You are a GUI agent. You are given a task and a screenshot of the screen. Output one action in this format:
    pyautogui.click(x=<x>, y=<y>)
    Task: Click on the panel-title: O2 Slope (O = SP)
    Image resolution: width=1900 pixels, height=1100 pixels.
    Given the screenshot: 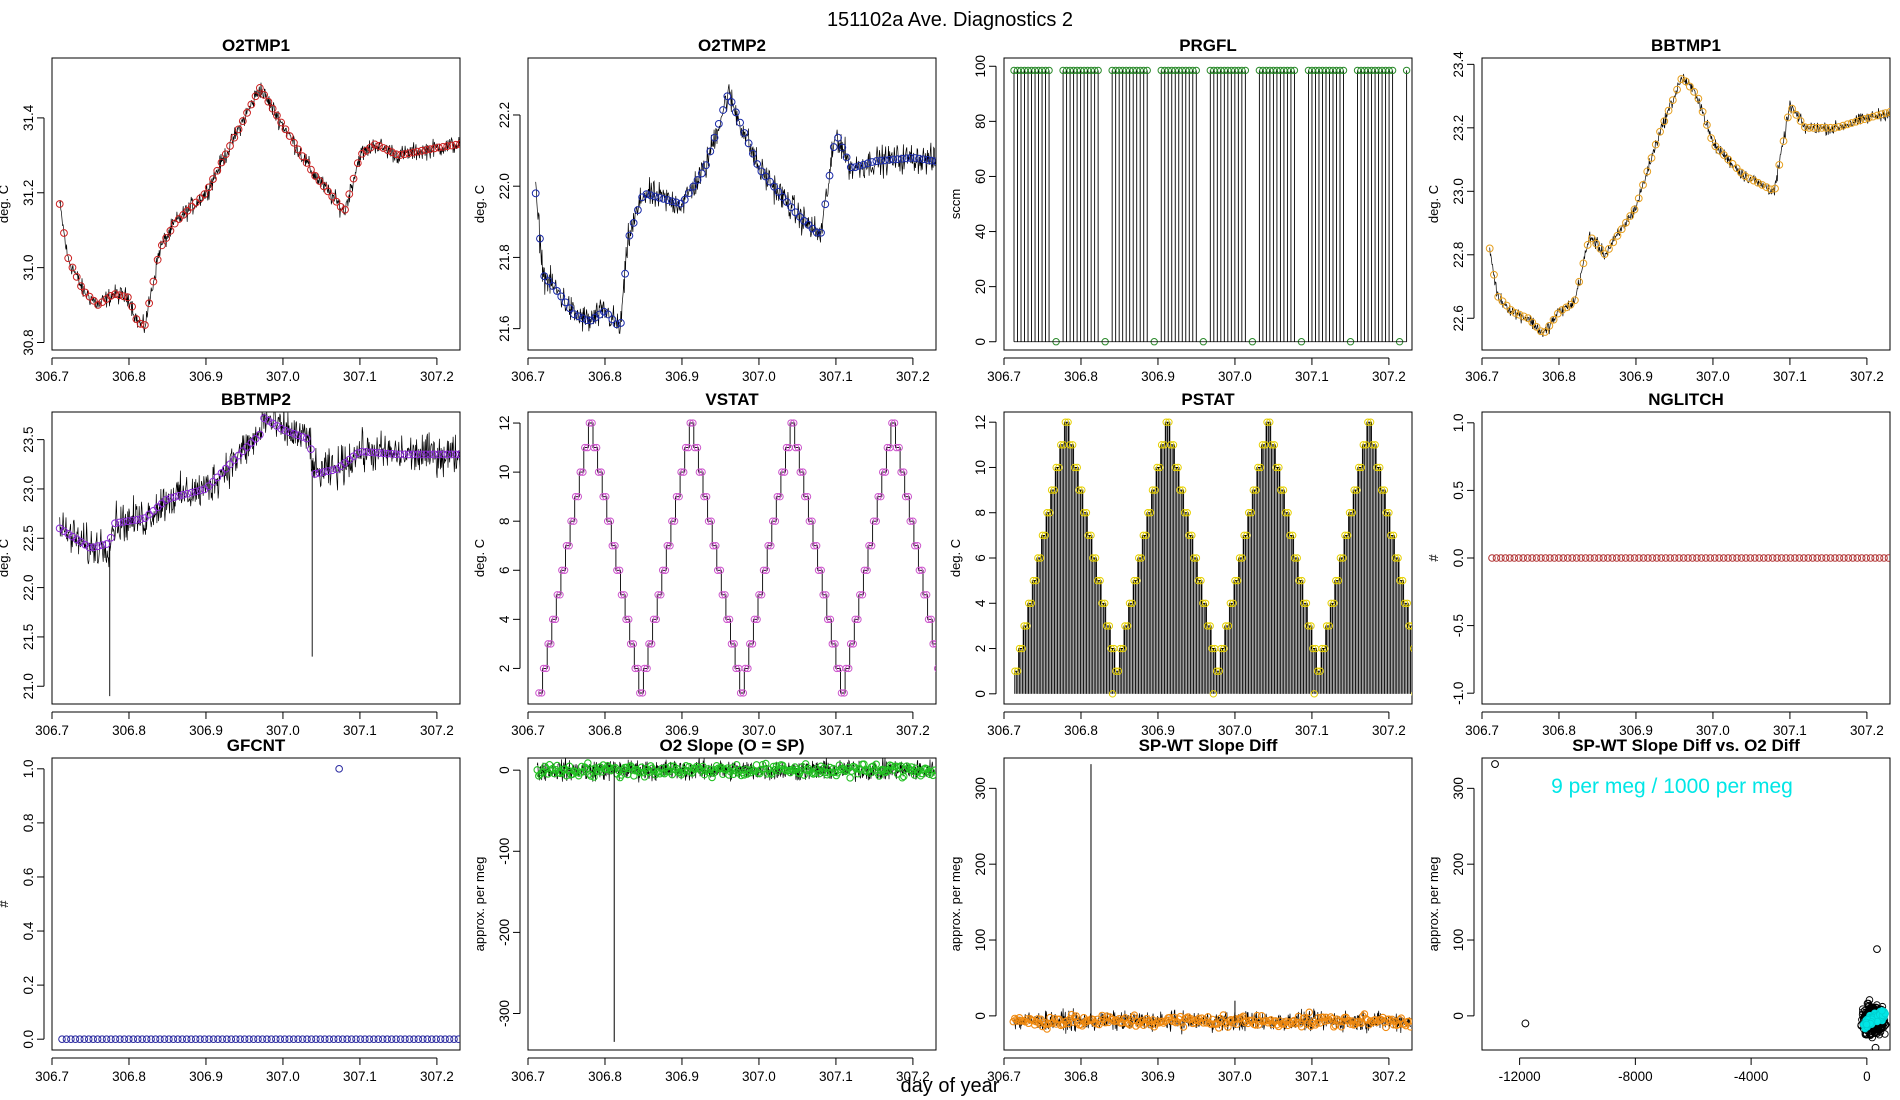 What is the action you would take?
    pyautogui.click(x=731, y=745)
    